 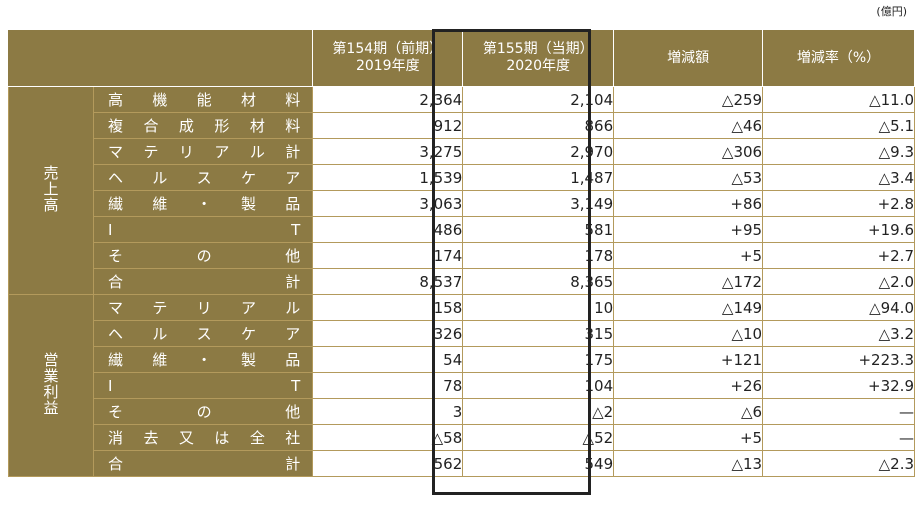 What do you see at coordinates (160, 100) in the screenshot?
I see `row-label-char: 機` at bounding box center [160, 100].